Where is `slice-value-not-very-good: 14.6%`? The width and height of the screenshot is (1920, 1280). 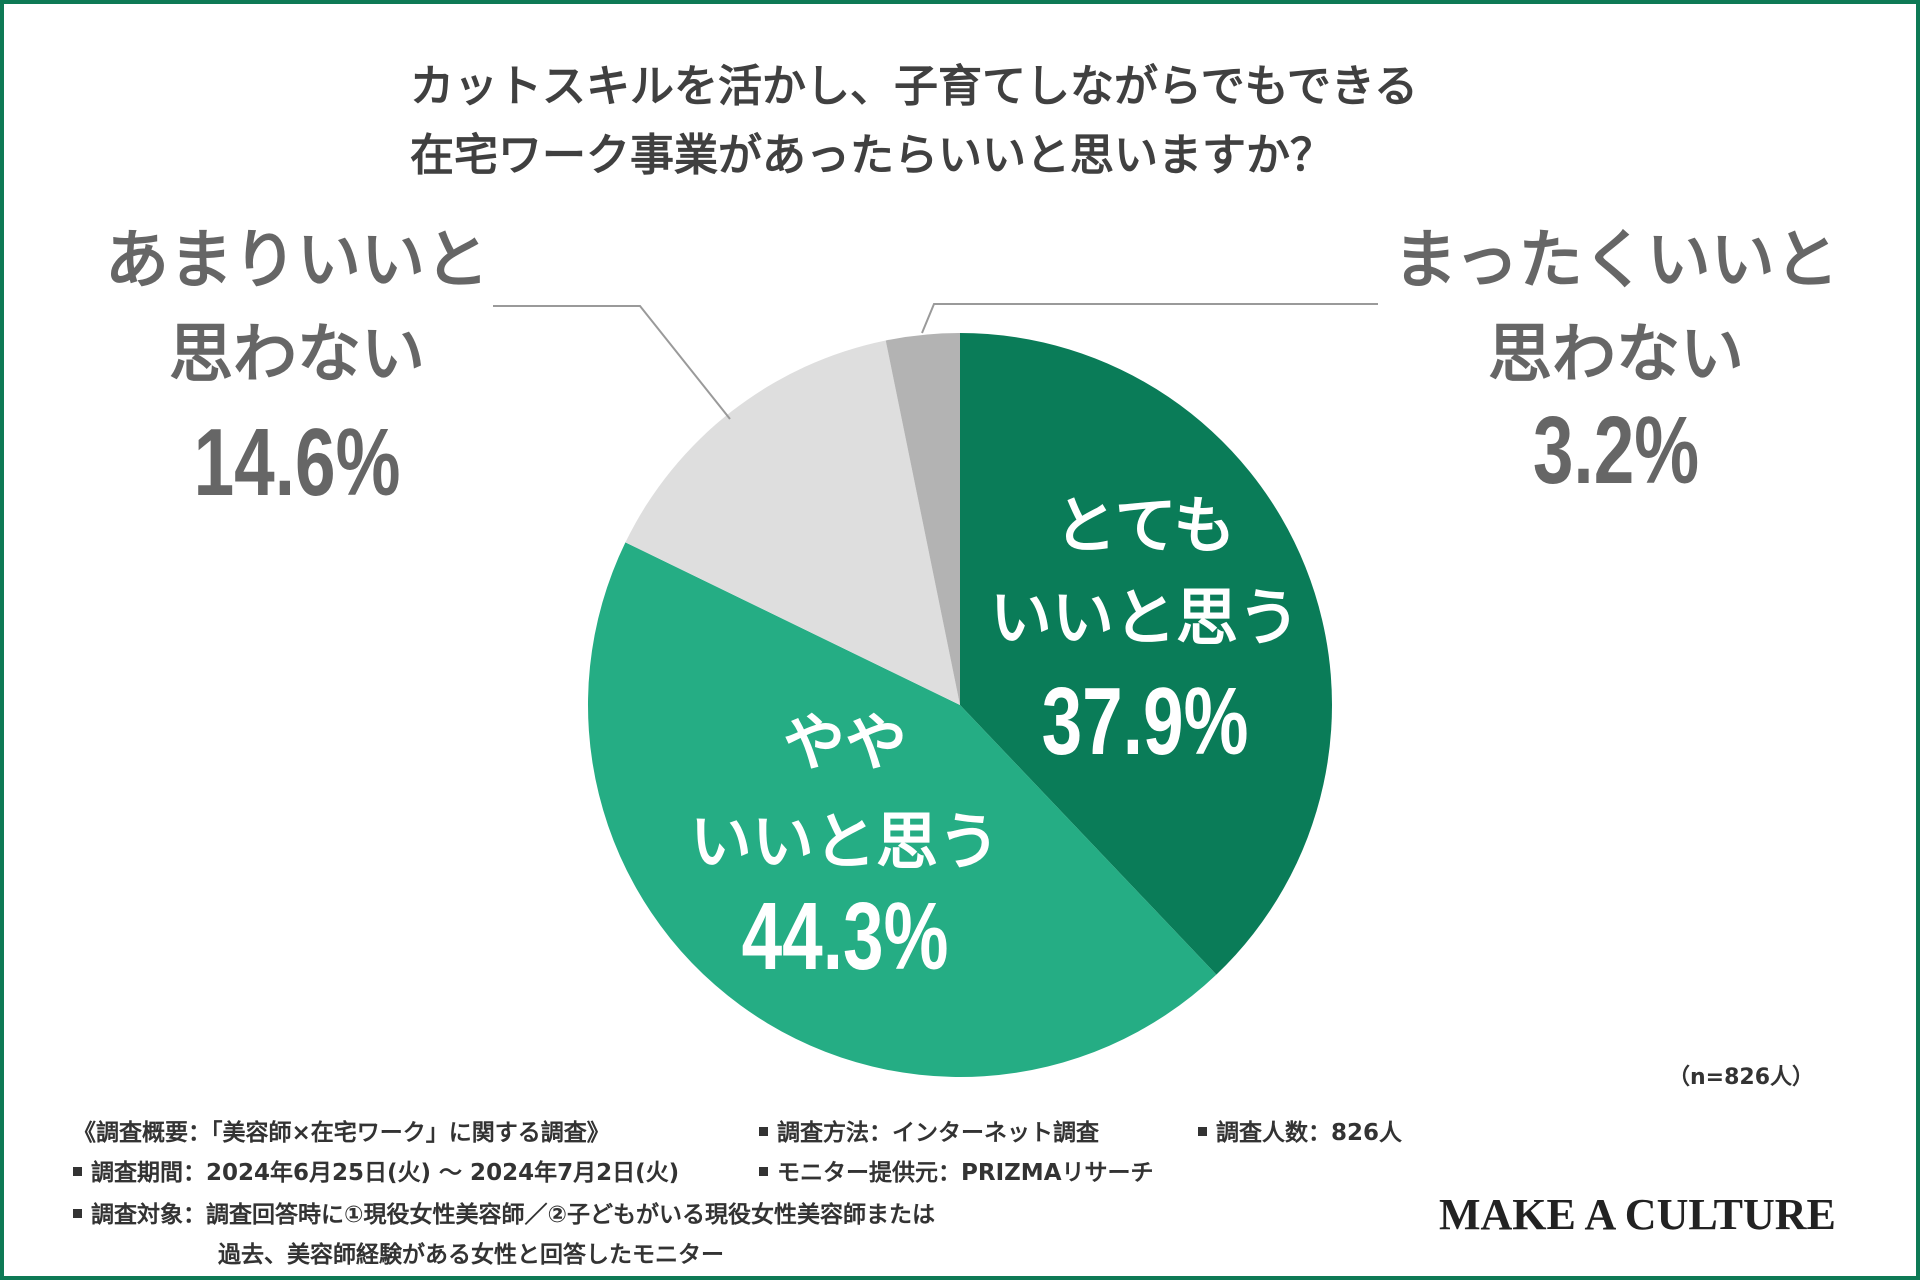 slice-value-not-very-good: 14.6% is located at coordinates (297, 462).